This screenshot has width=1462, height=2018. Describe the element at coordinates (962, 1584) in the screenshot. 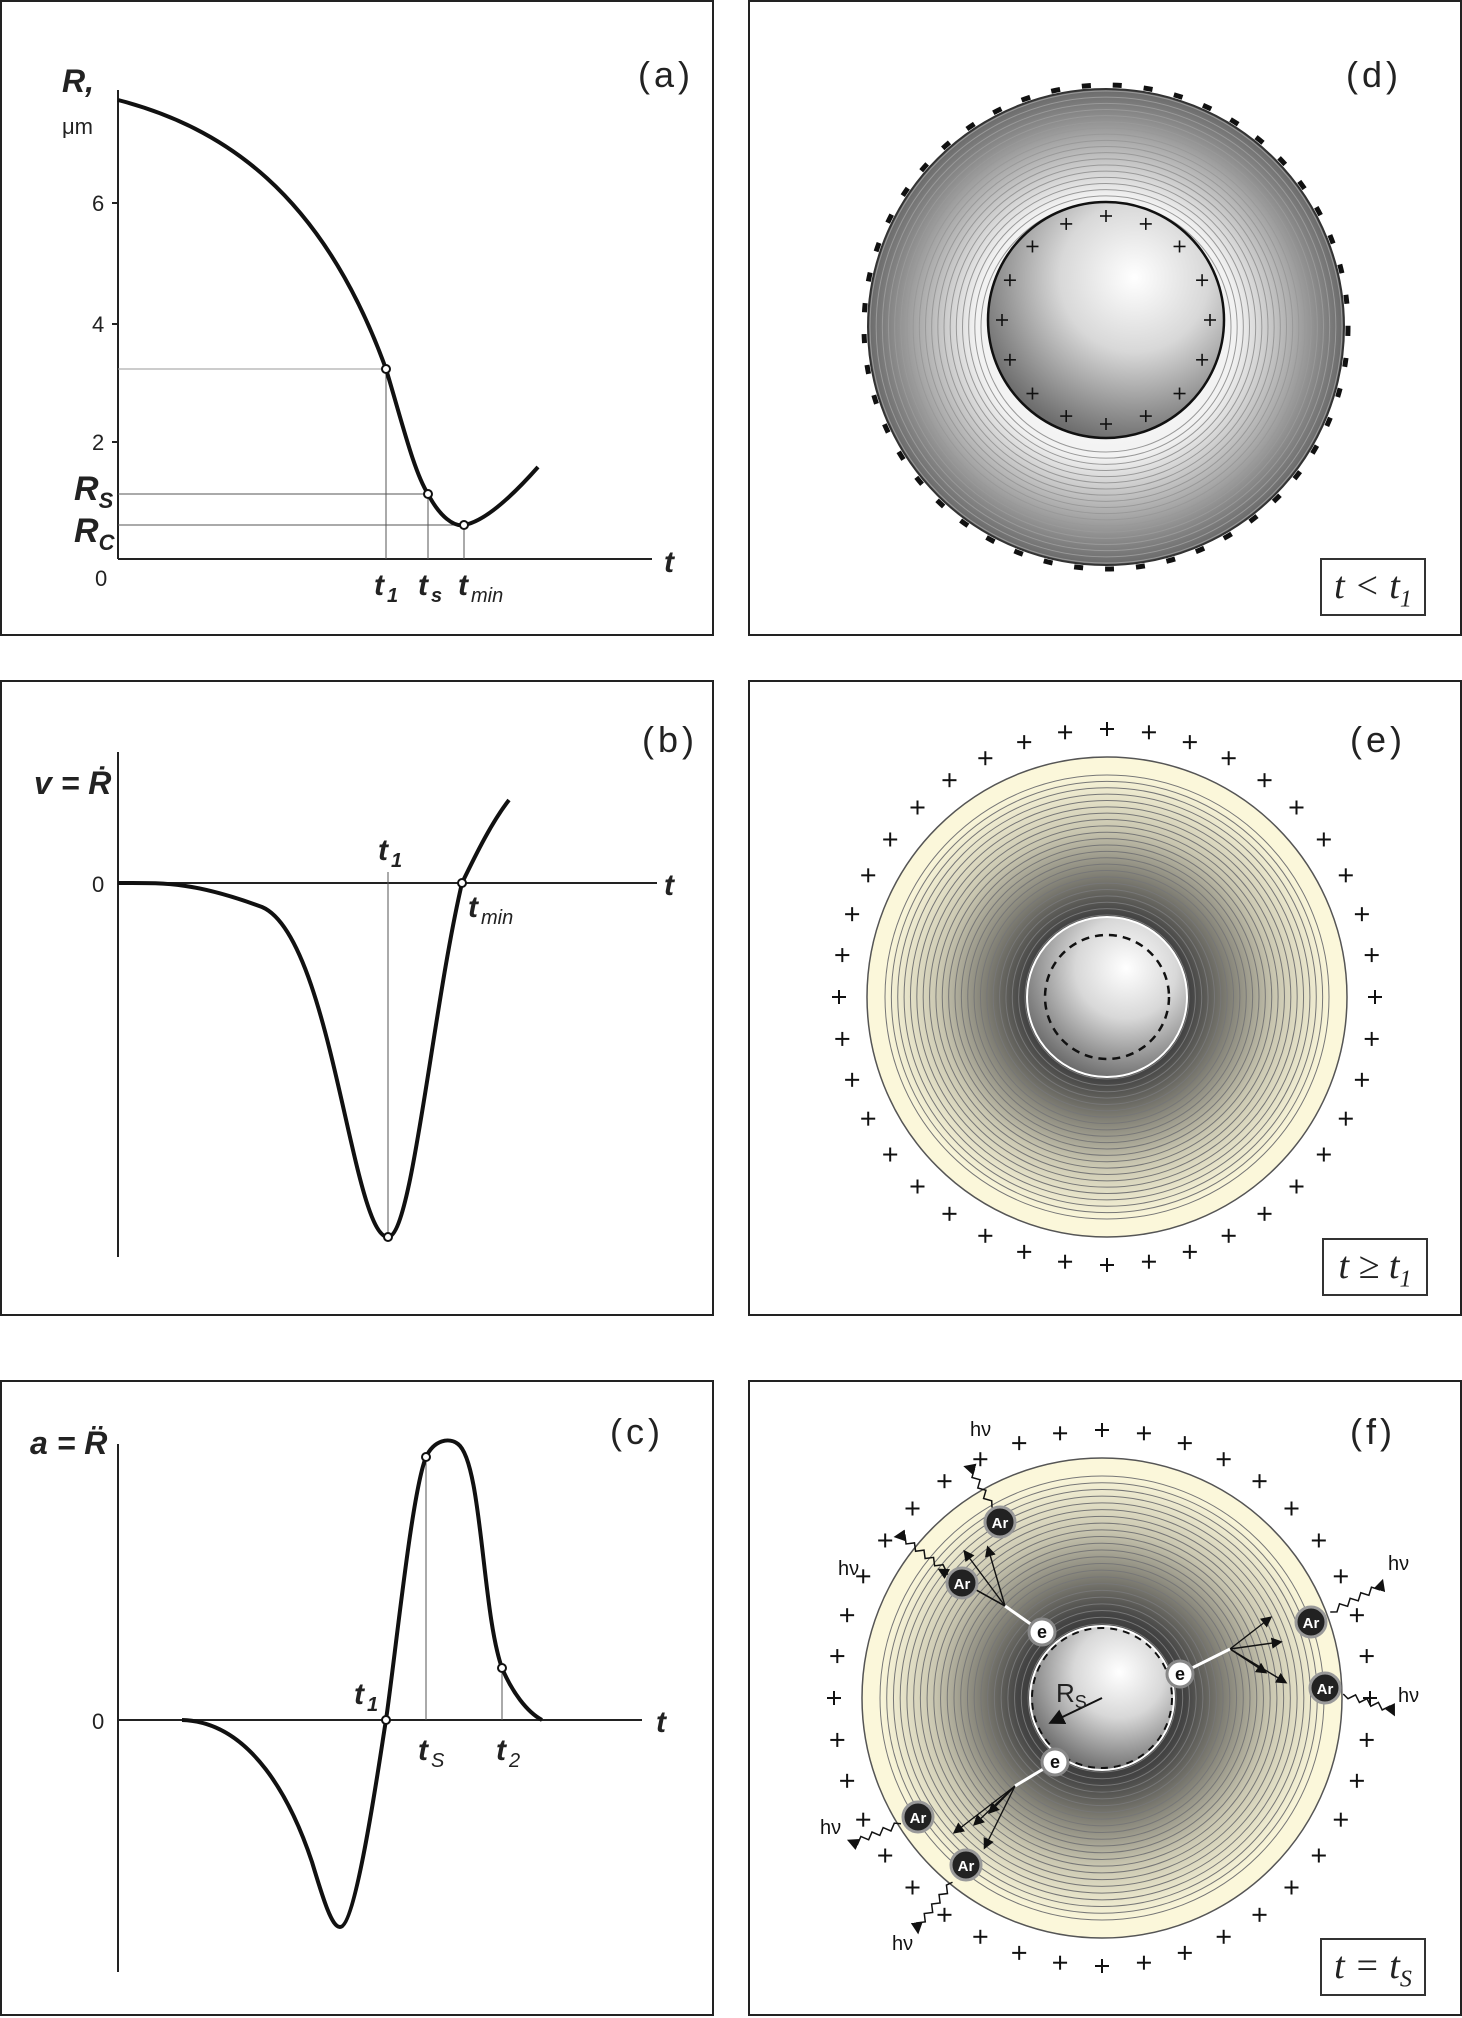

I see `svg-text: Ar` at that location.